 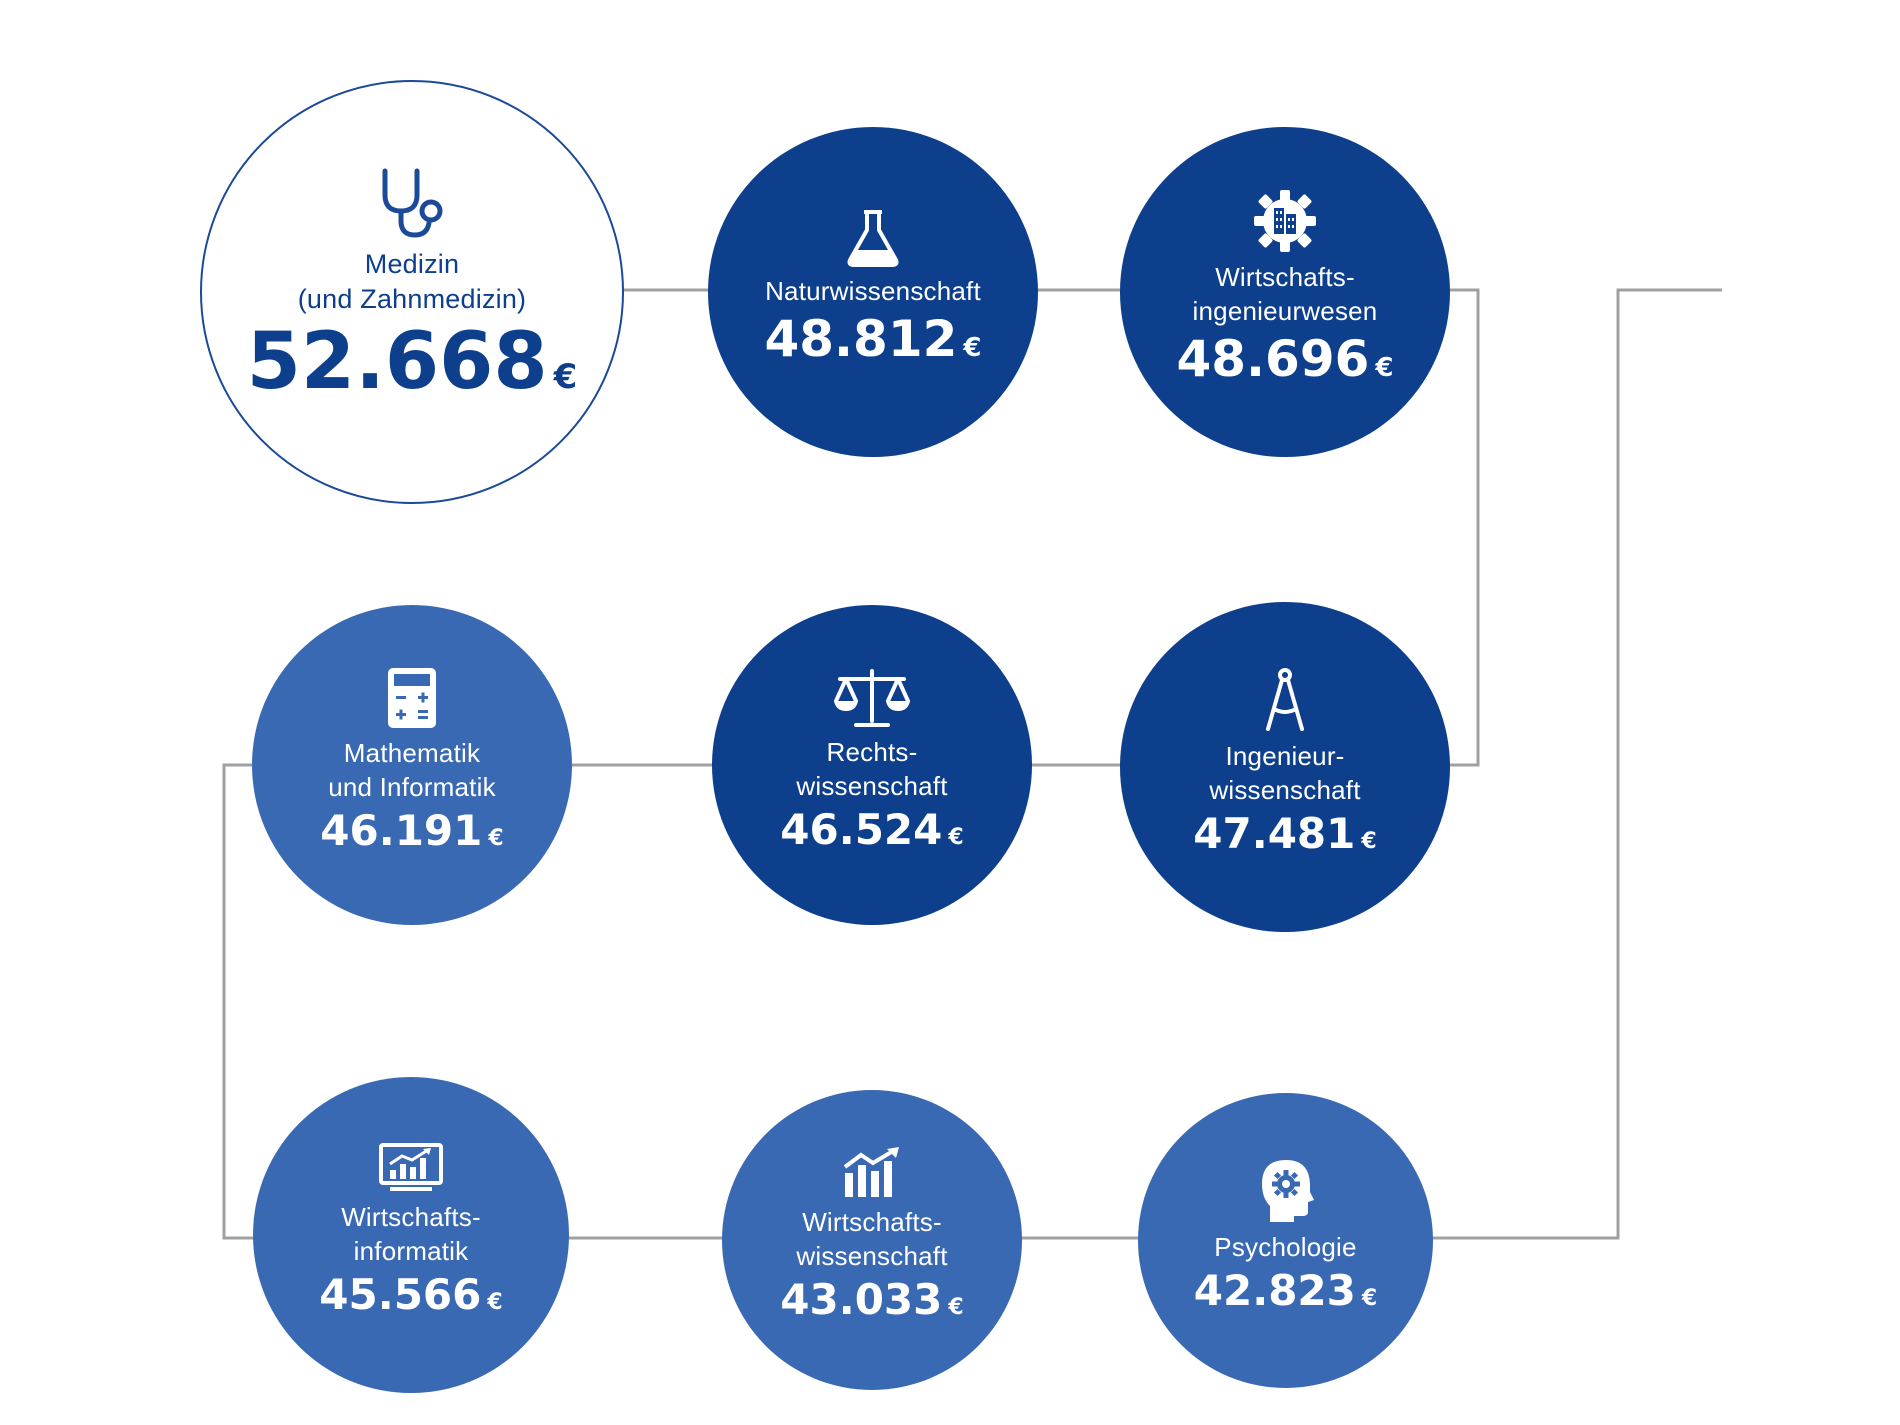 I want to click on node-mathematik-value: 46.191 €, so click(x=412, y=830).